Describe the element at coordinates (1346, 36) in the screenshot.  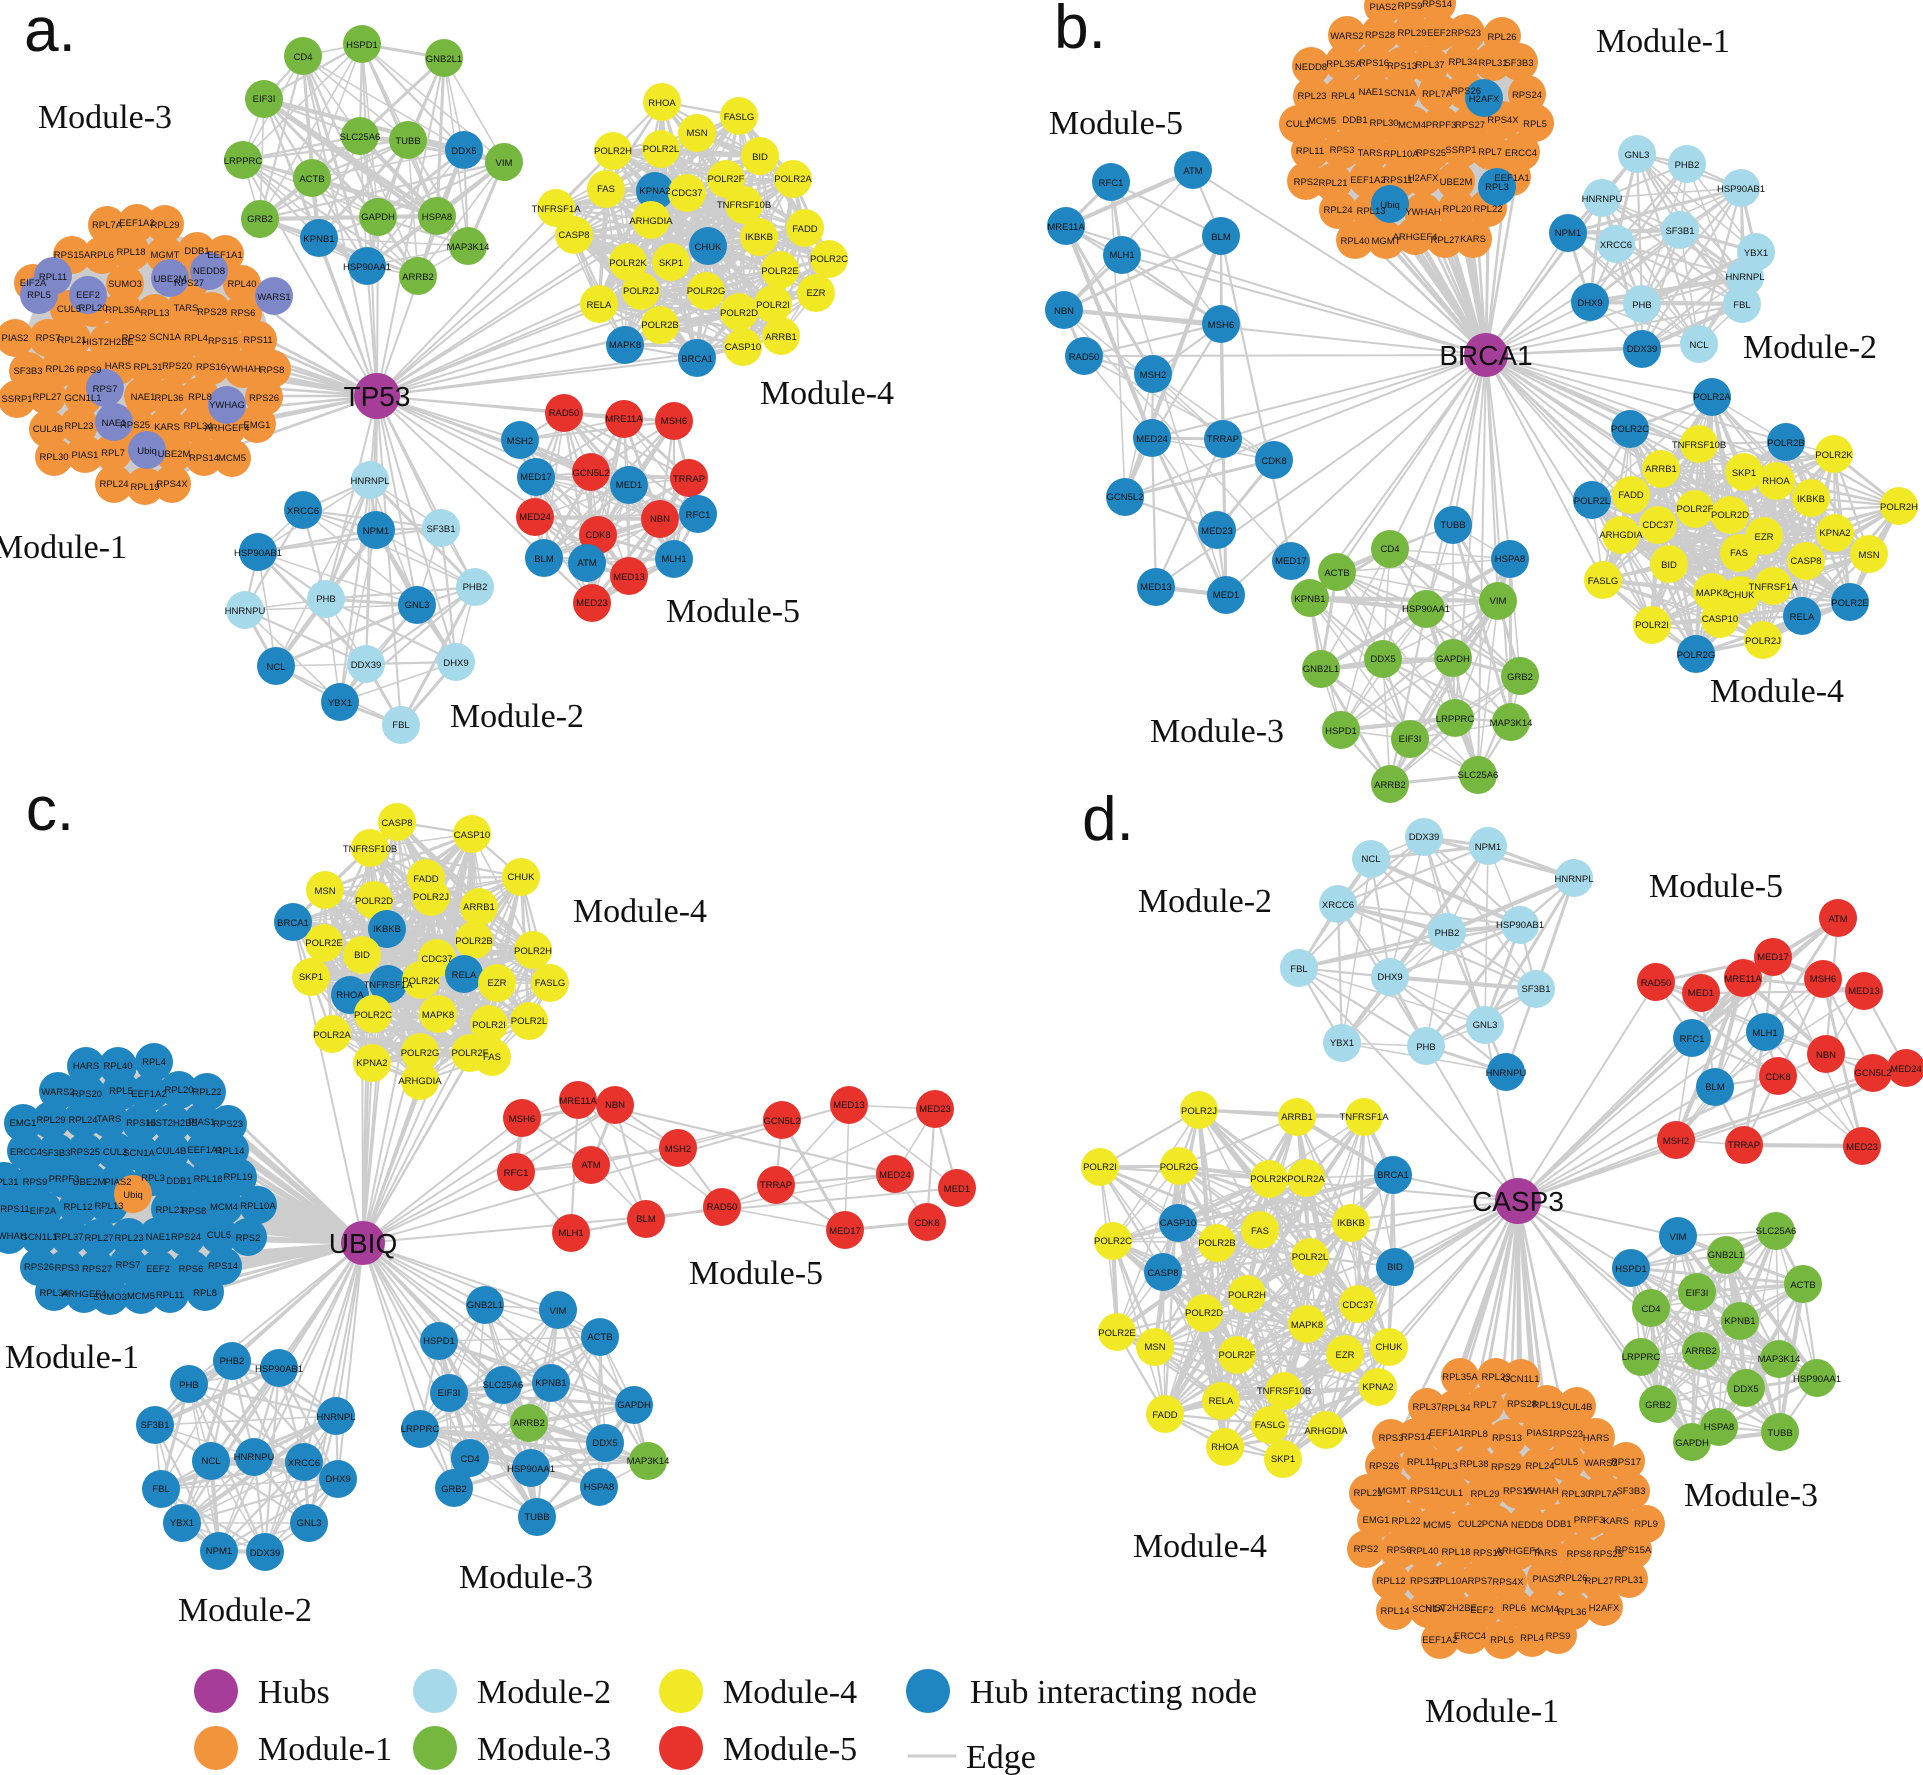
I see `svg-text: WARS2` at that location.